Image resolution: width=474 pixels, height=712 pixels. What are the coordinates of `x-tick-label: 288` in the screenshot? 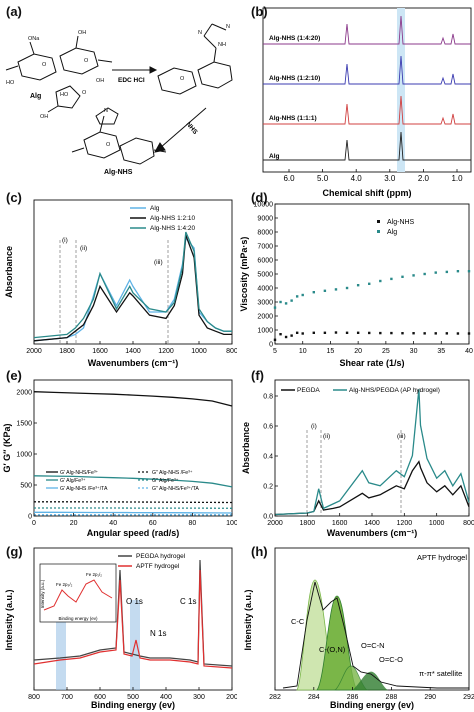 It's located at (392, 697).